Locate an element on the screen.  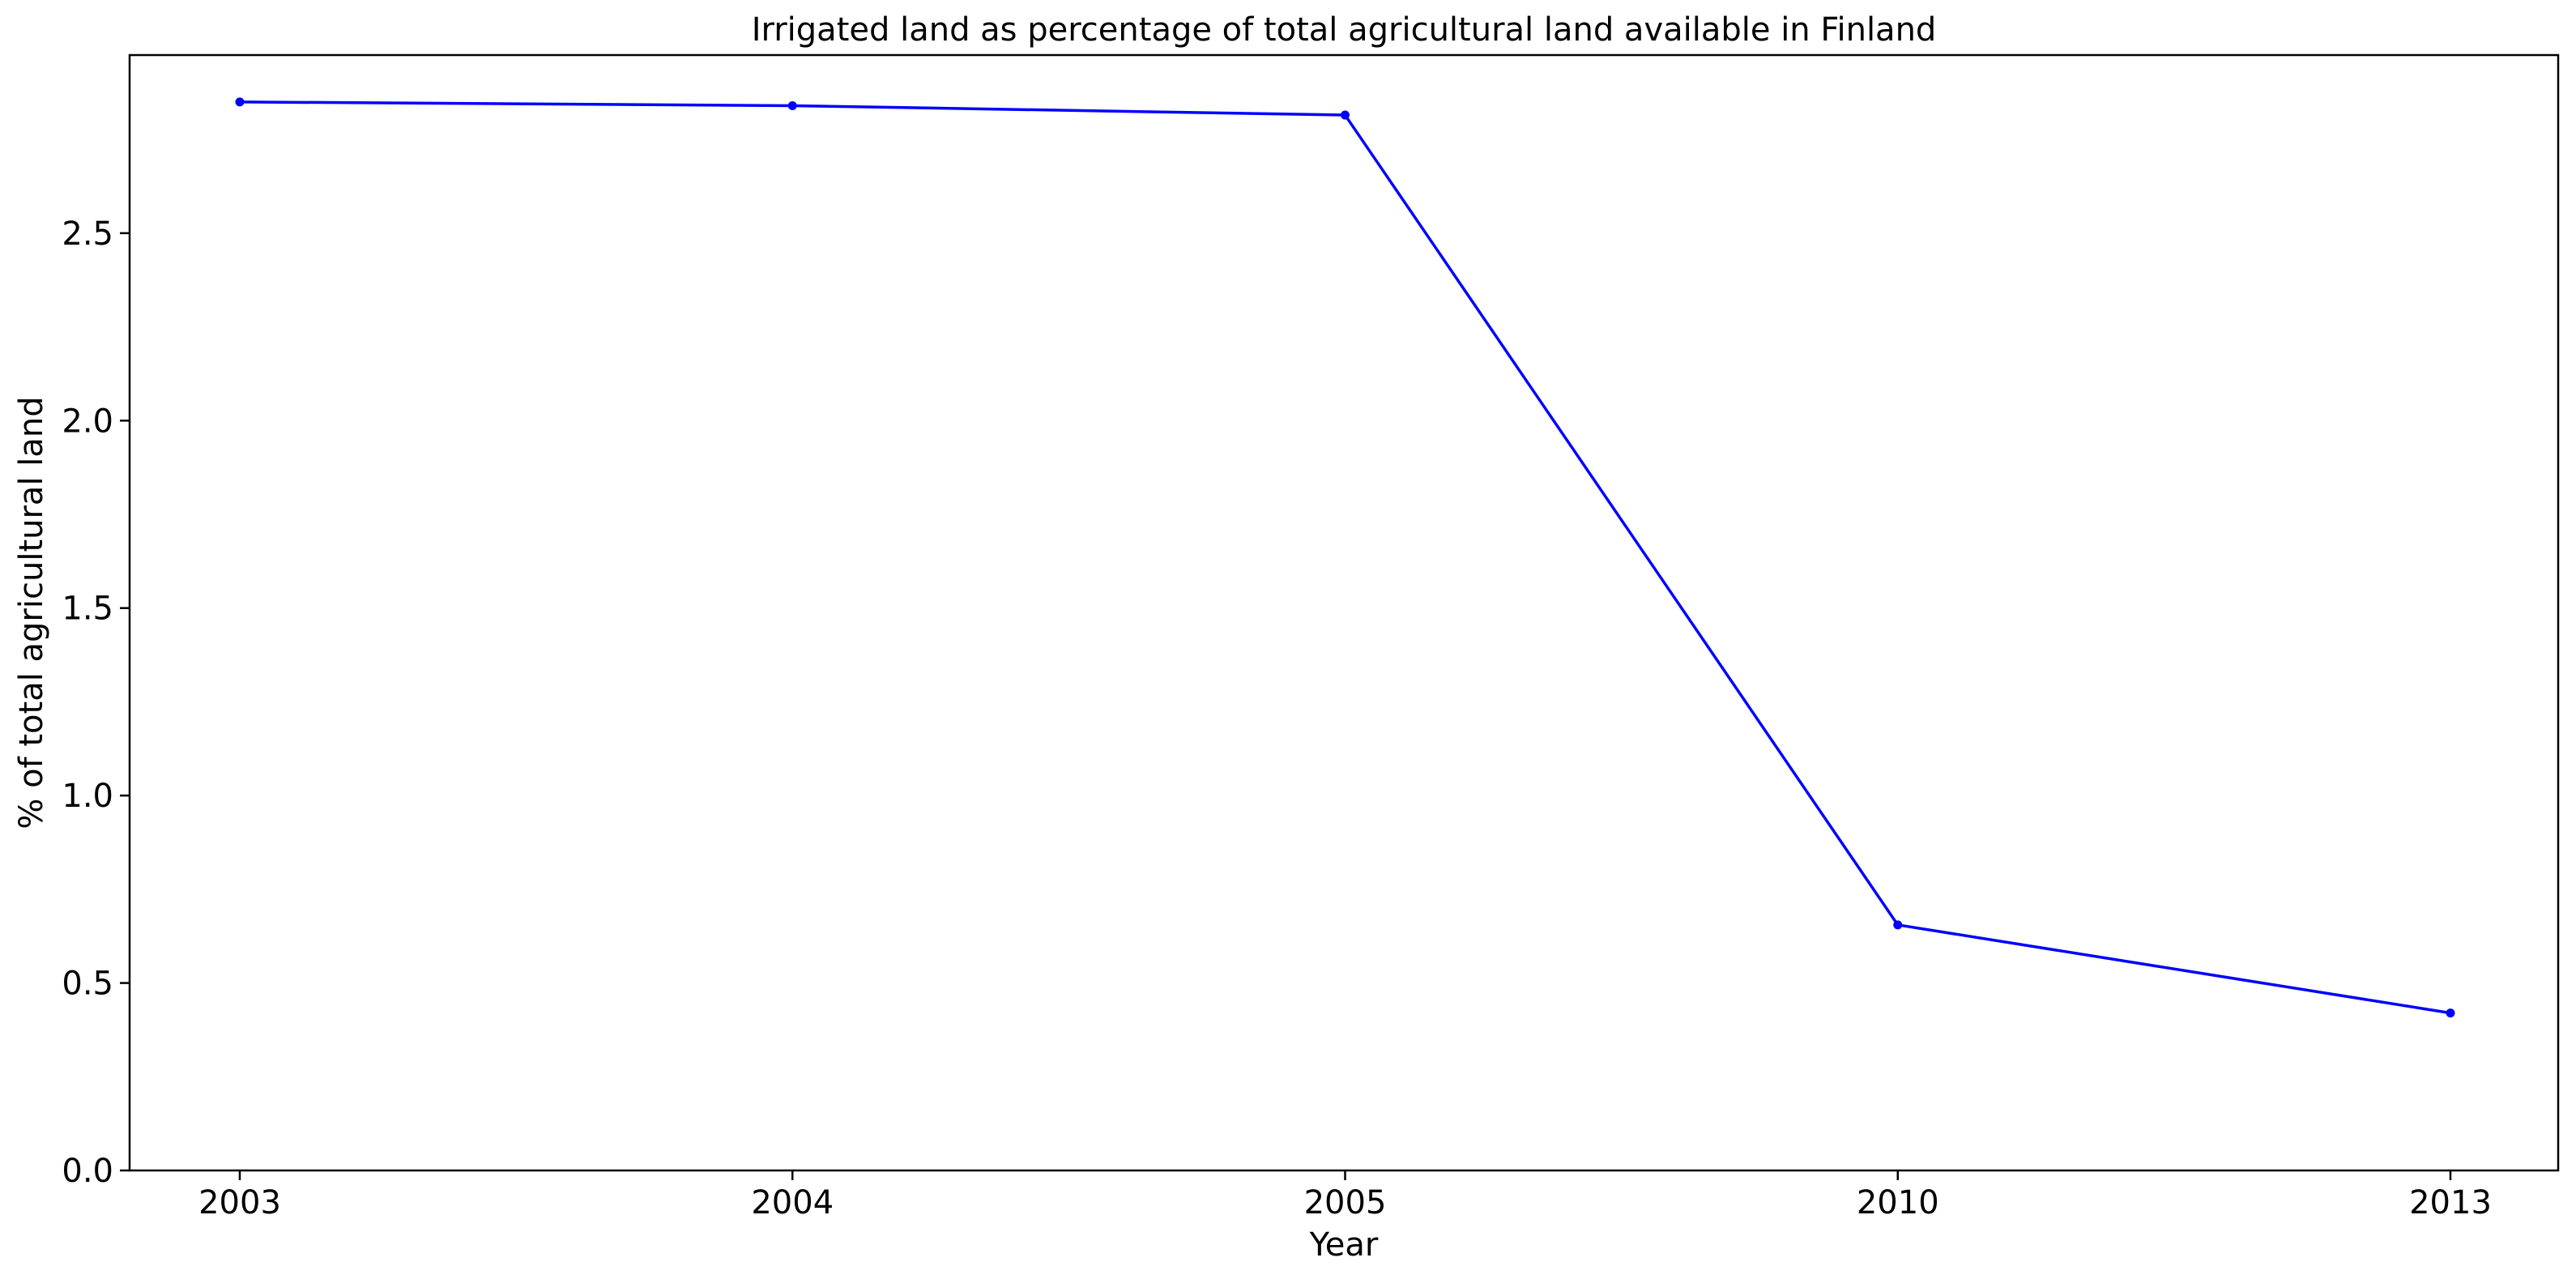
x-axis: 2003 2004 2005 2010 2013 is located at coordinates (1345, 1195).